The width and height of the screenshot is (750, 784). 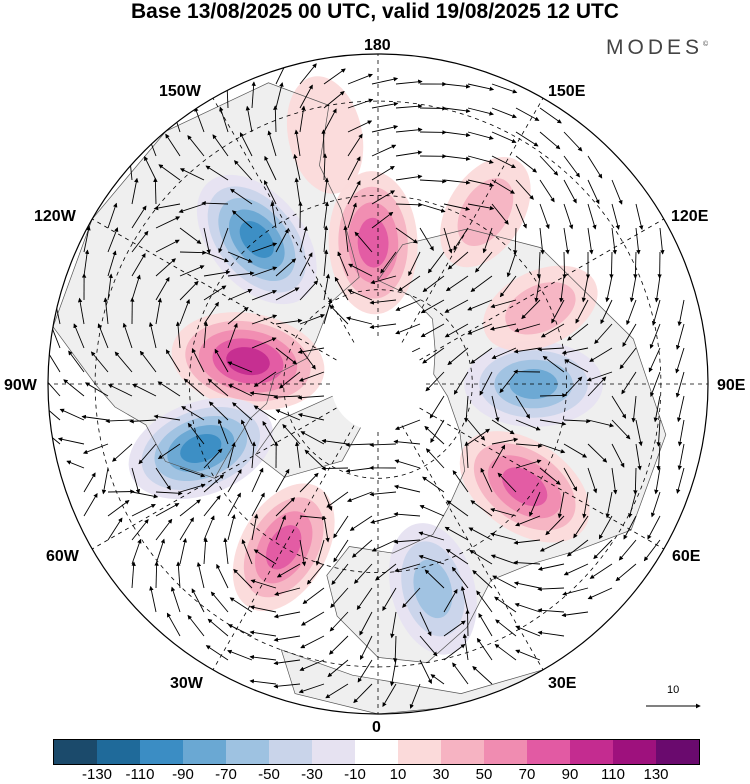 What do you see at coordinates (673, 690) in the screenshot?
I see `reference-vector-label: 10` at bounding box center [673, 690].